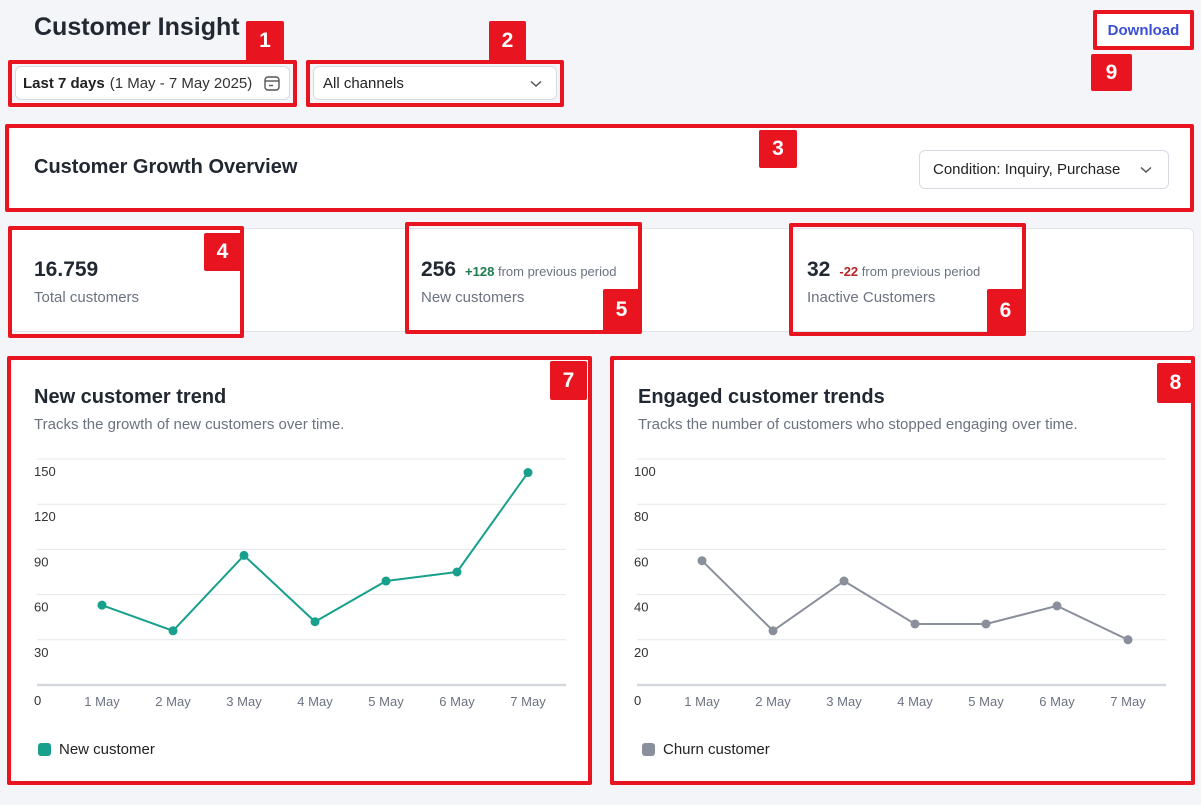 The width and height of the screenshot is (1201, 805). I want to click on download-button: Download, so click(1143, 30).